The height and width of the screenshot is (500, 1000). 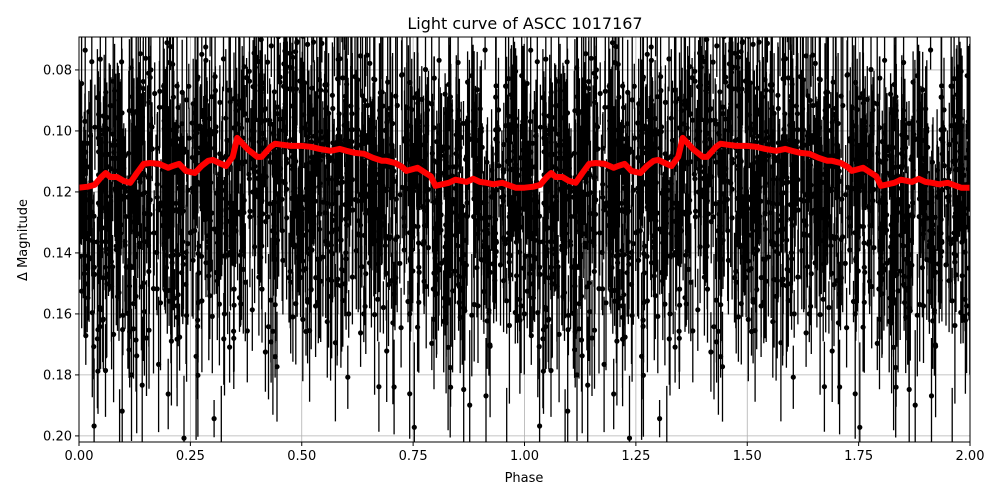 I want to click on x-axis-ticks: 0.00 0.25 0.50 0.75 1.00 1.25 1.50 1.75 2.00, so click(x=525, y=453).